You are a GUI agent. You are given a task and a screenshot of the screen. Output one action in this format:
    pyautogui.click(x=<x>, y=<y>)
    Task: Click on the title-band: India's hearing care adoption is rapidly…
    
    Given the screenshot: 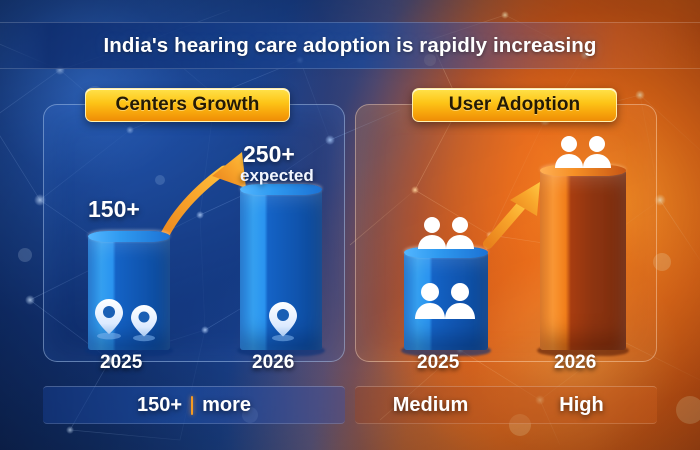 What is the action you would take?
    pyautogui.click(x=350, y=45)
    